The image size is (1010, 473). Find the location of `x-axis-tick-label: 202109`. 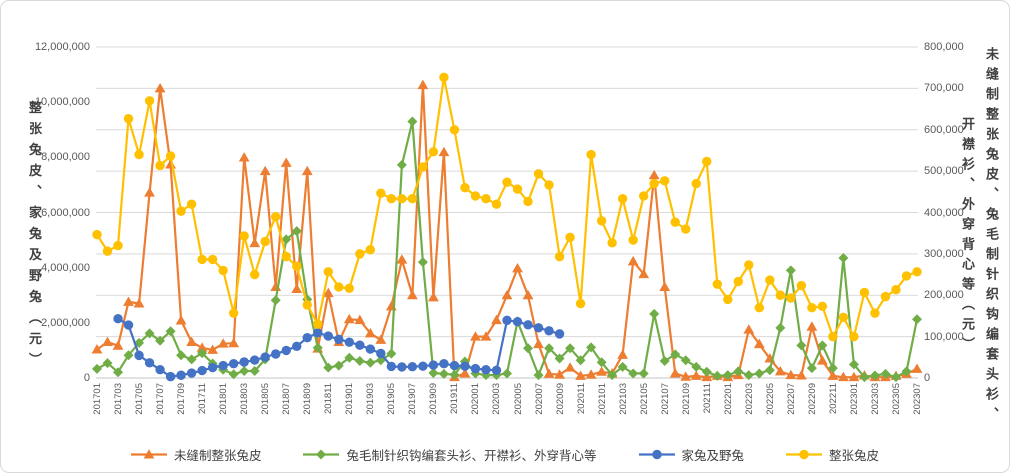

x-axis-tick-label: 202109 is located at coordinates (686, 399).